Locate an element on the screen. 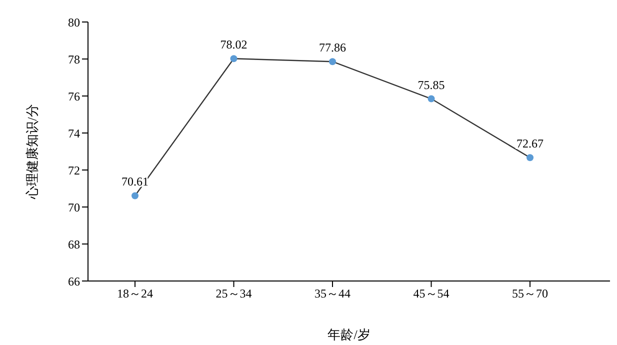  data-label: 72.67 is located at coordinates (530, 143).